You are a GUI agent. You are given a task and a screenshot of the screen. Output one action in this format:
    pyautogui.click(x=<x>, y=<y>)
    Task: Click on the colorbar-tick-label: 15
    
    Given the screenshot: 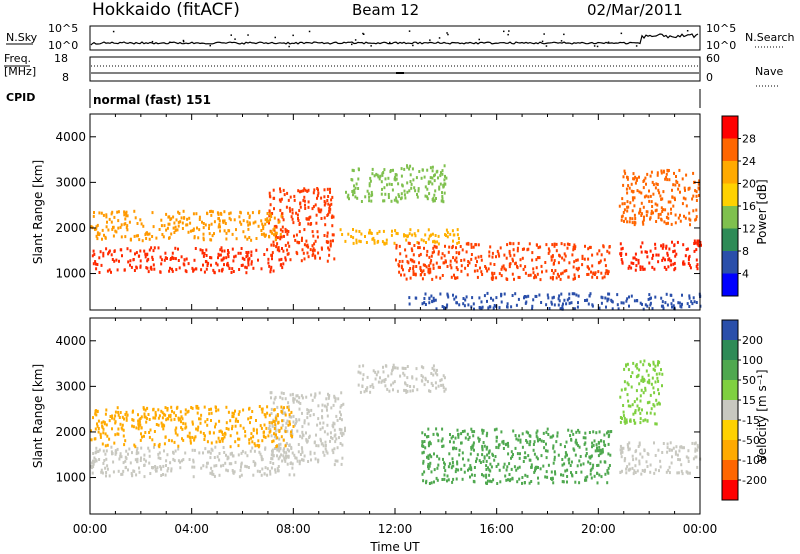 What is the action you would take?
    pyautogui.click(x=749, y=400)
    